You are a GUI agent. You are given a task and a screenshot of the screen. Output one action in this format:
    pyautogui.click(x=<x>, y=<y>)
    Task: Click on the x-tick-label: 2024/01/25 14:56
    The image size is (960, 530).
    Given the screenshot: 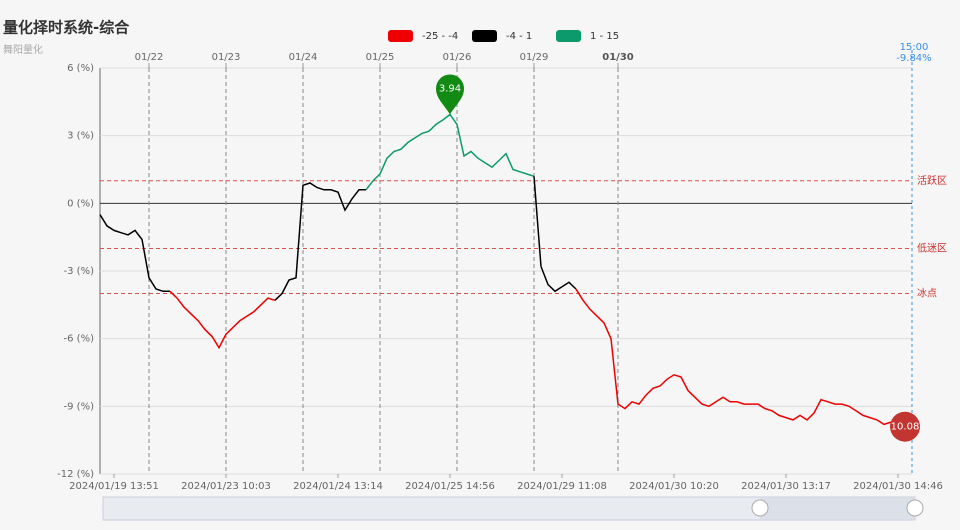 What is the action you would take?
    pyautogui.click(x=450, y=486)
    